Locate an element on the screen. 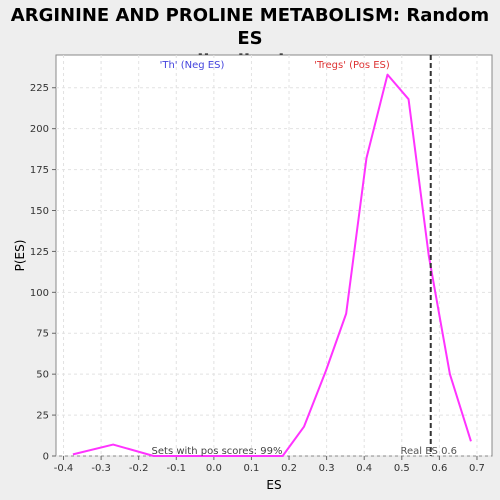 The height and width of the screenshot is (500, 500). pos-es-label: 'Tregs' (Pos ES) is located at coordinates (352, 65).